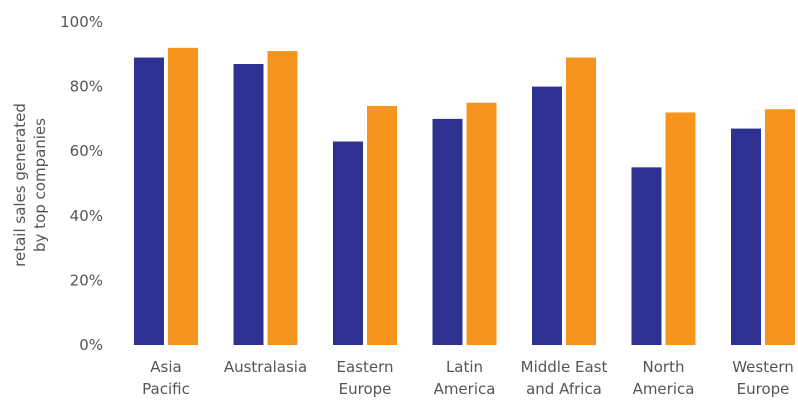 Image resolution: width=798 pixels, height=401 pixels. Describe the element at coordinates (763, 378) in the screenshot. I see `x-category-label: Western Europe` at that location.